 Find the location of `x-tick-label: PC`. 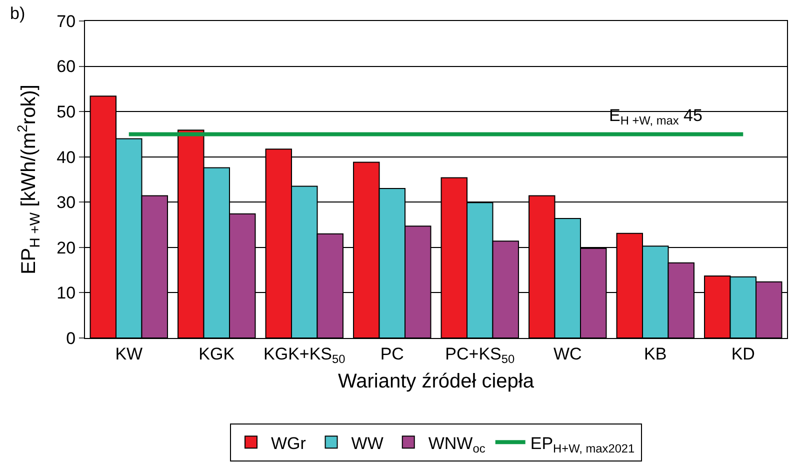

x-tick-label: PC is located at coordinates (392, 354).